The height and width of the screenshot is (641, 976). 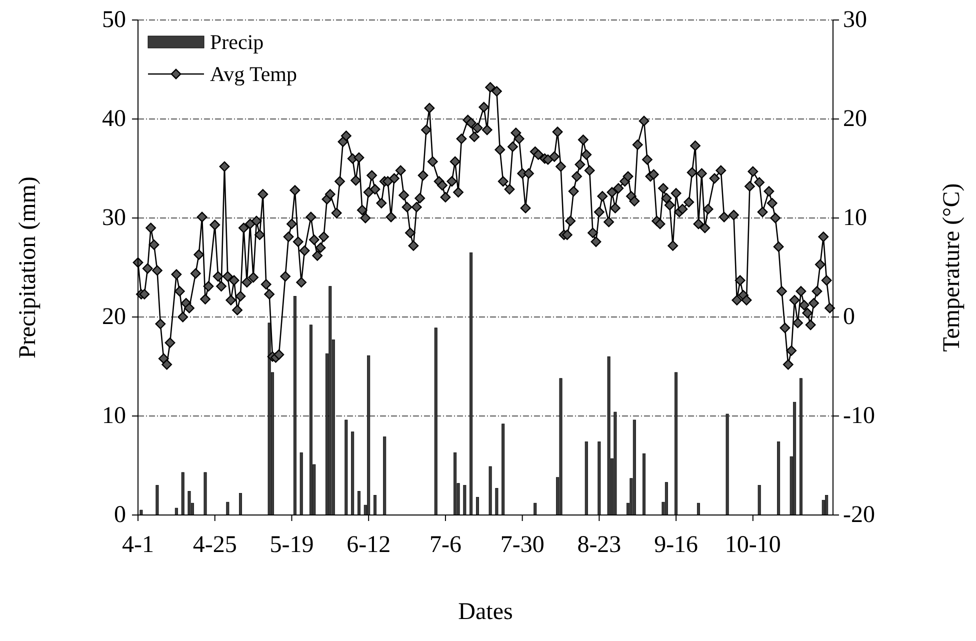 I want to click on y2-tick-label: -20, so click(x=859, y=515).